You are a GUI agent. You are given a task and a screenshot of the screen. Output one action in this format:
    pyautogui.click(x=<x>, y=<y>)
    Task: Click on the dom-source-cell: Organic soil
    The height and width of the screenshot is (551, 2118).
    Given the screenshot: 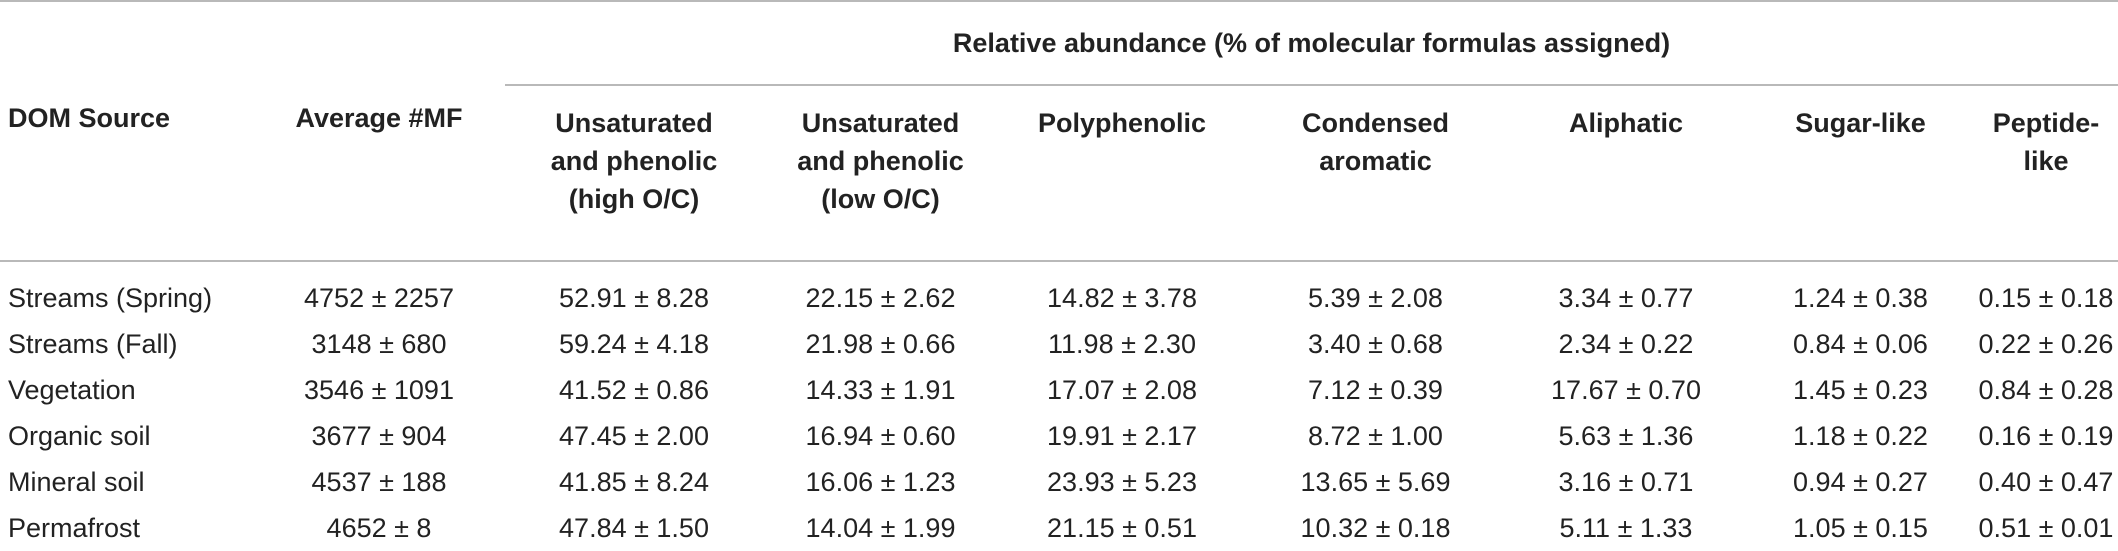 What is the action you would take?
    pyautogui.click(x=79, y=435)
    